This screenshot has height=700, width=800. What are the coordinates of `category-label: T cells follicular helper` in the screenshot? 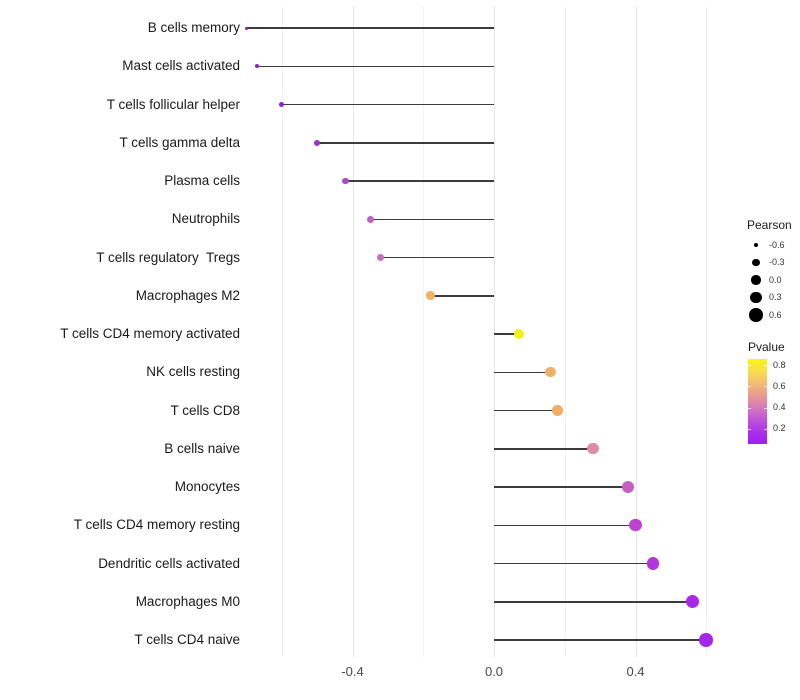 It's located at (173, 104).